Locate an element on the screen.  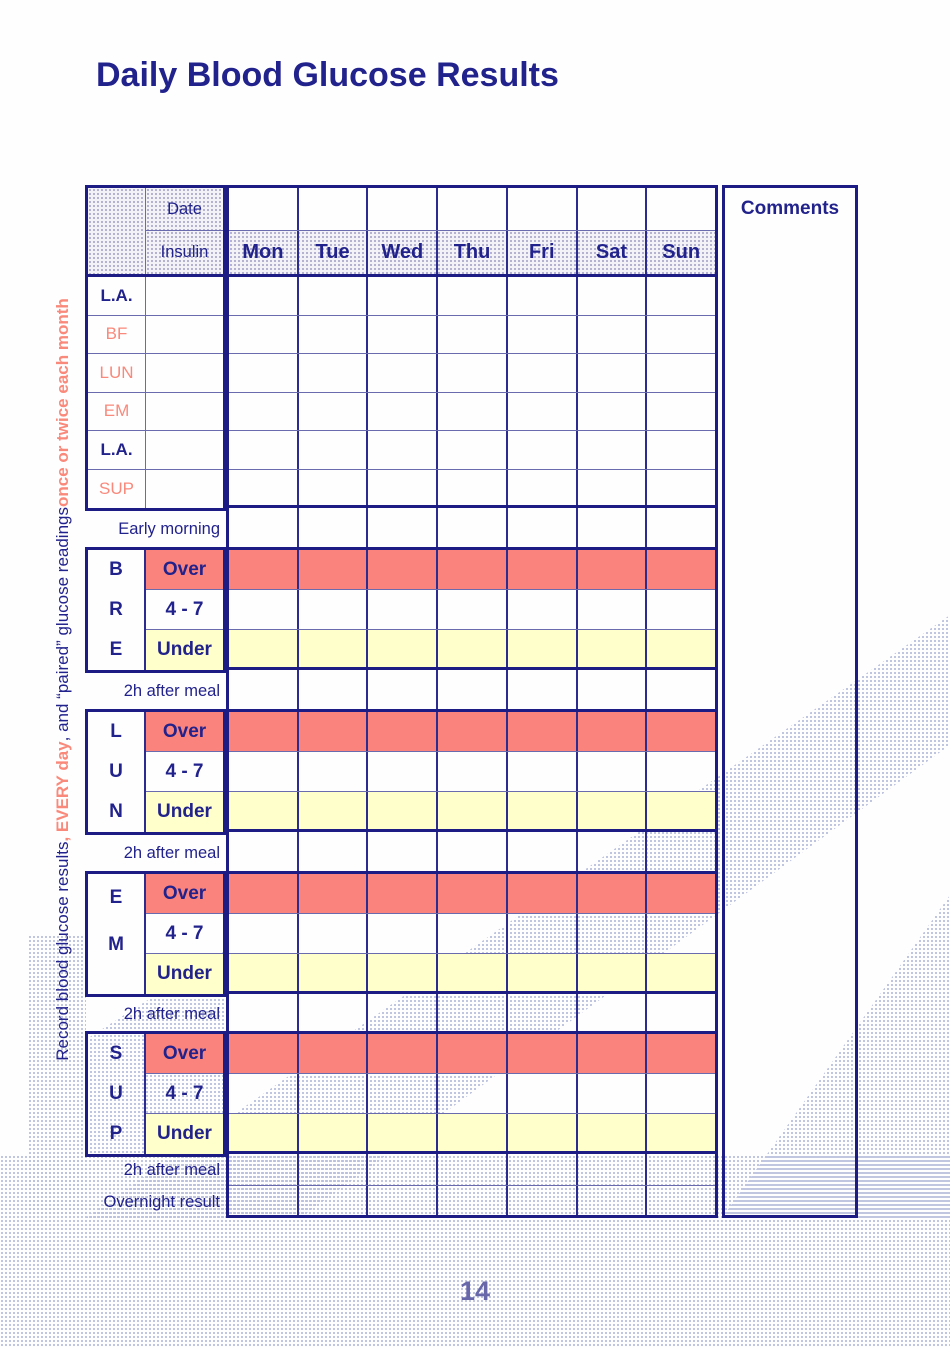
side-note-part2: , EVERY day is located at coordinates (62, 791).